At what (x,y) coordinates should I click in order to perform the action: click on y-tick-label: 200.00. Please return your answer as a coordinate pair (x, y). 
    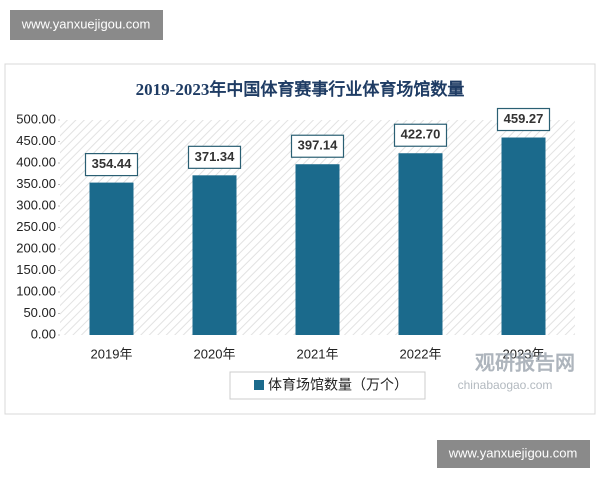
    Looking at the image, I should click on (36, 247).